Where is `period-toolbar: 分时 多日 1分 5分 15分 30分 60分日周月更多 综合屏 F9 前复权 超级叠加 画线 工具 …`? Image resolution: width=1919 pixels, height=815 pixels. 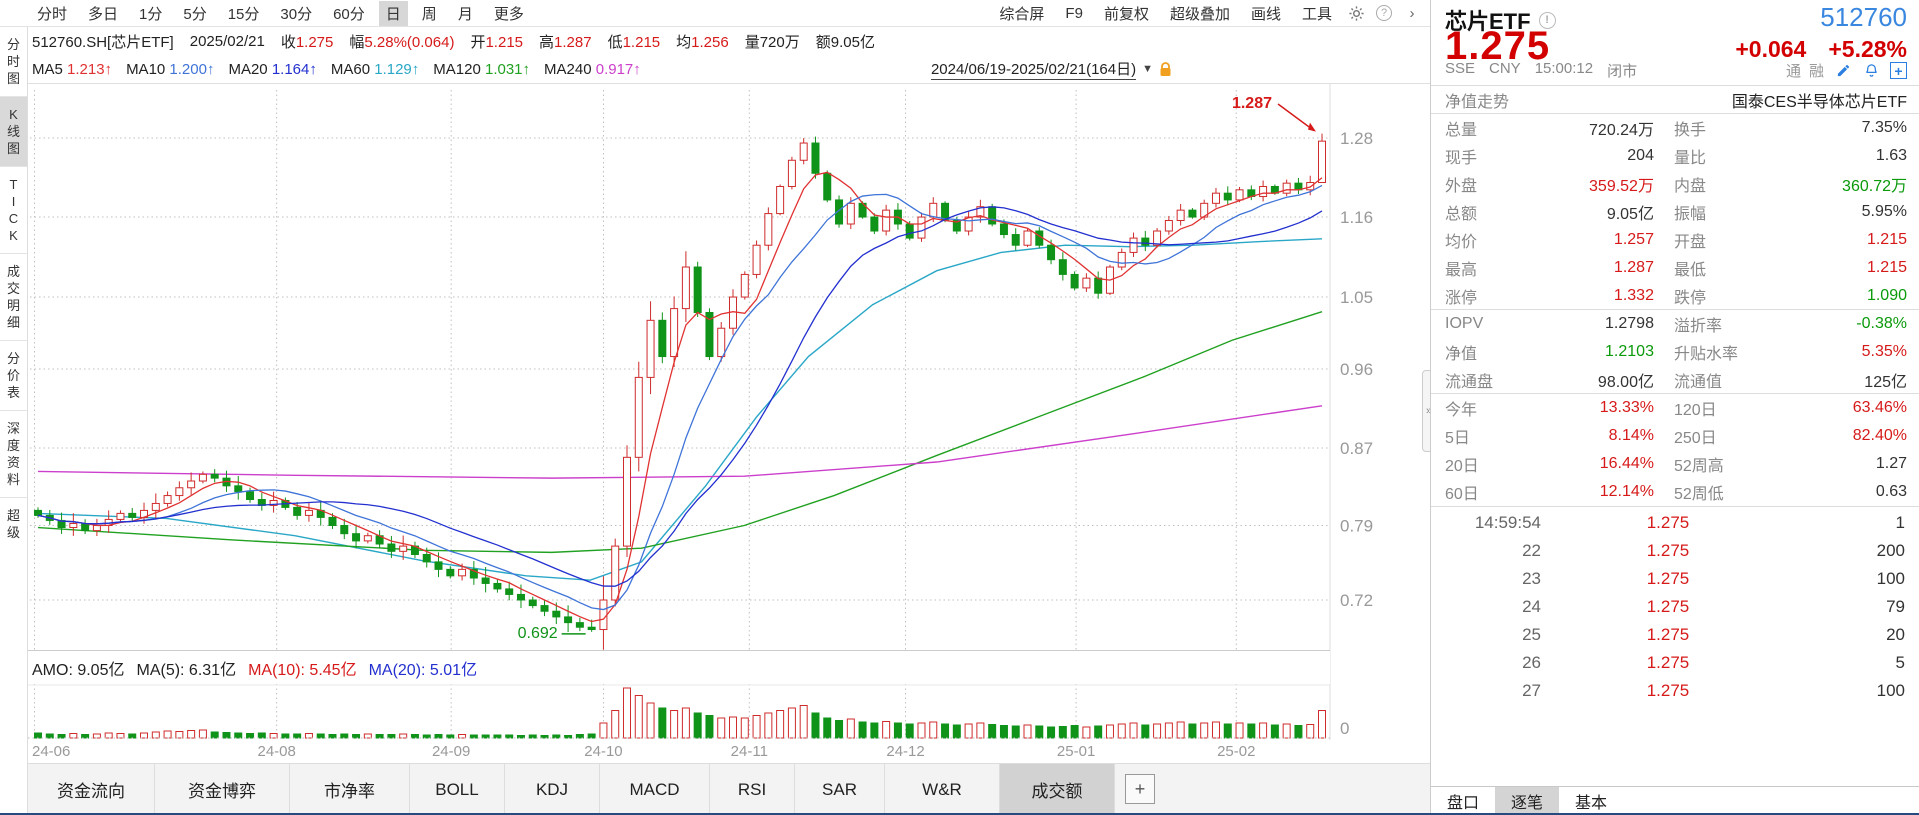
period-toolbar: 分时 多日 1分 5分 15分 30分 60分日周月更多 综合屏 F9 前复权 超级叠加 画线 工具 … is located at coordinates (715, 13).